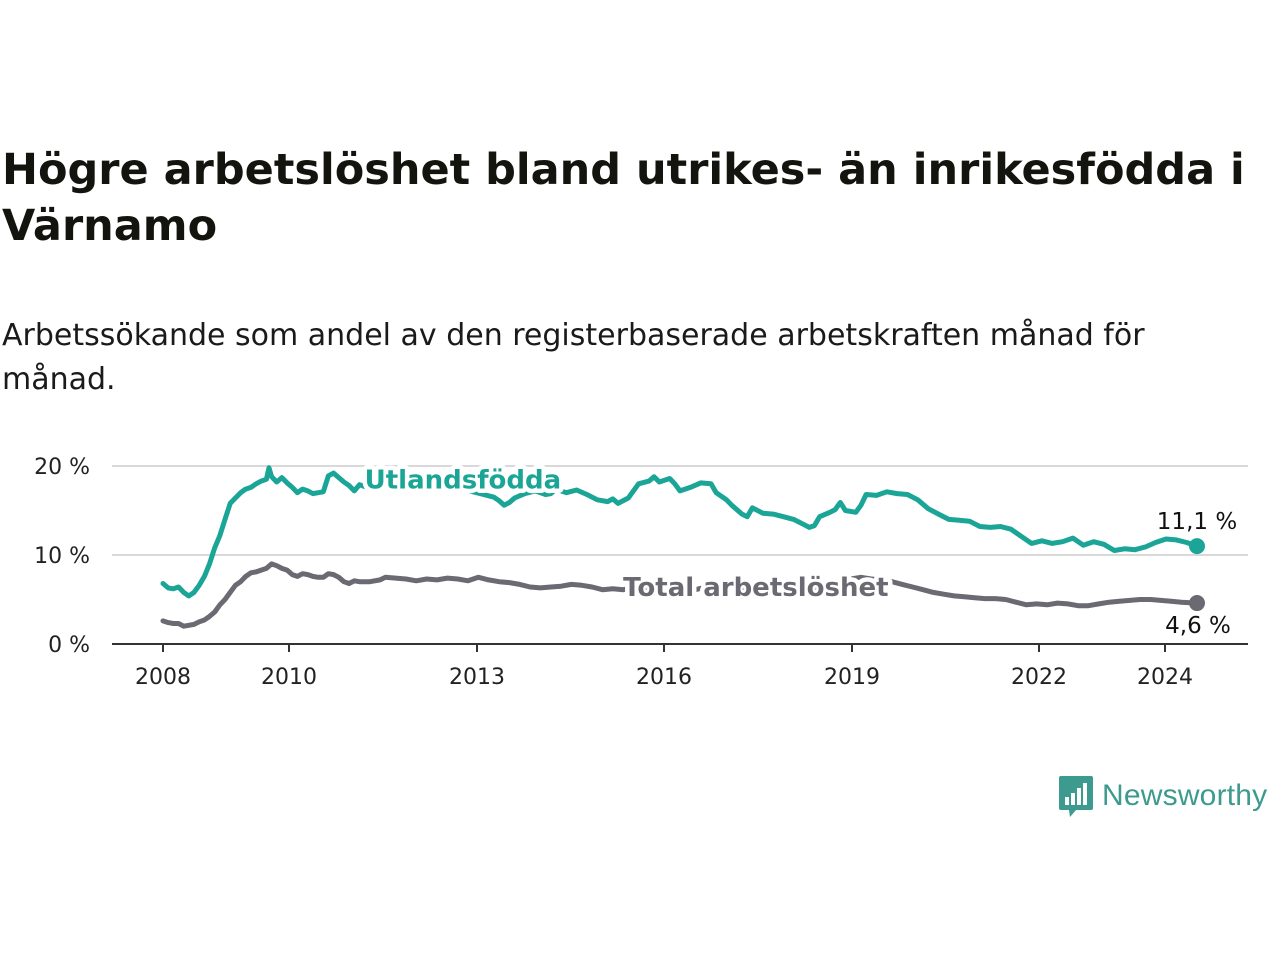 The width and height of the screenshot is (1280, 960). Describe the element at coordinates (163, 677) in the screenshot. I see `x-tick-label: 2008` at that location.